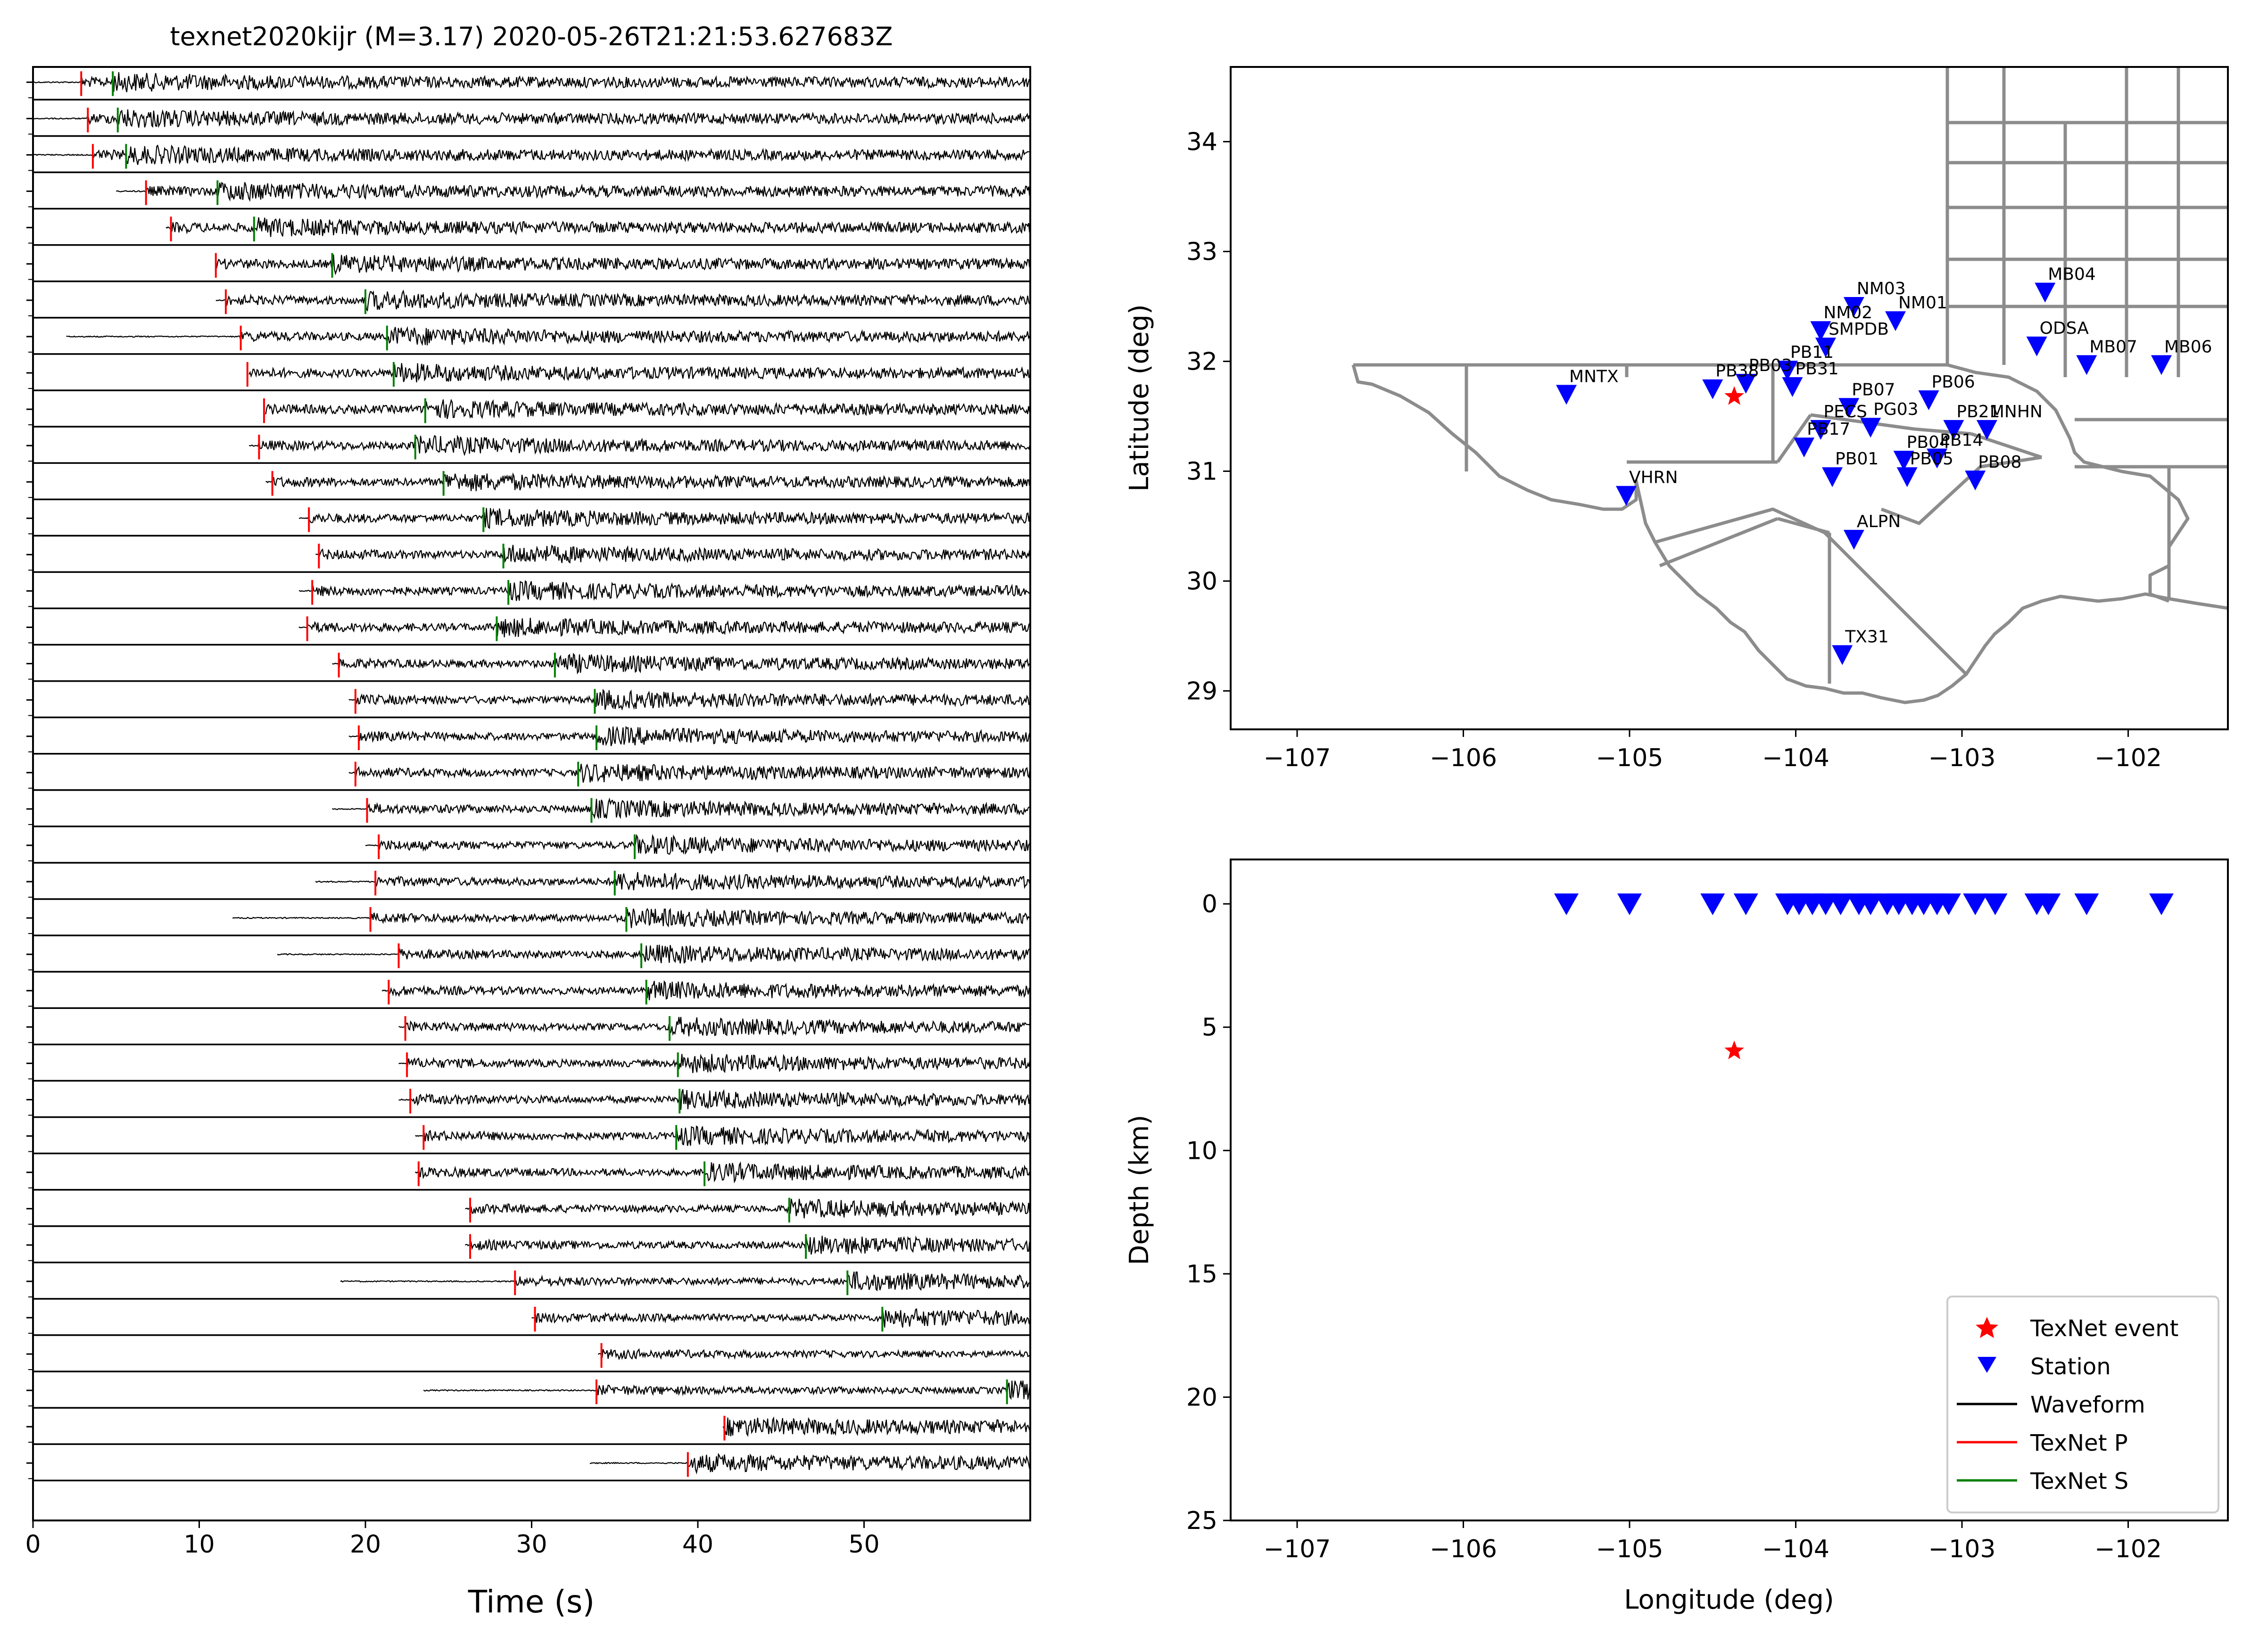  What do you see at coordinates (1139, 398) in the screenshot?
I see `map-y-axis-label: Latitude (deg)` at bounding box center [1139, 398].